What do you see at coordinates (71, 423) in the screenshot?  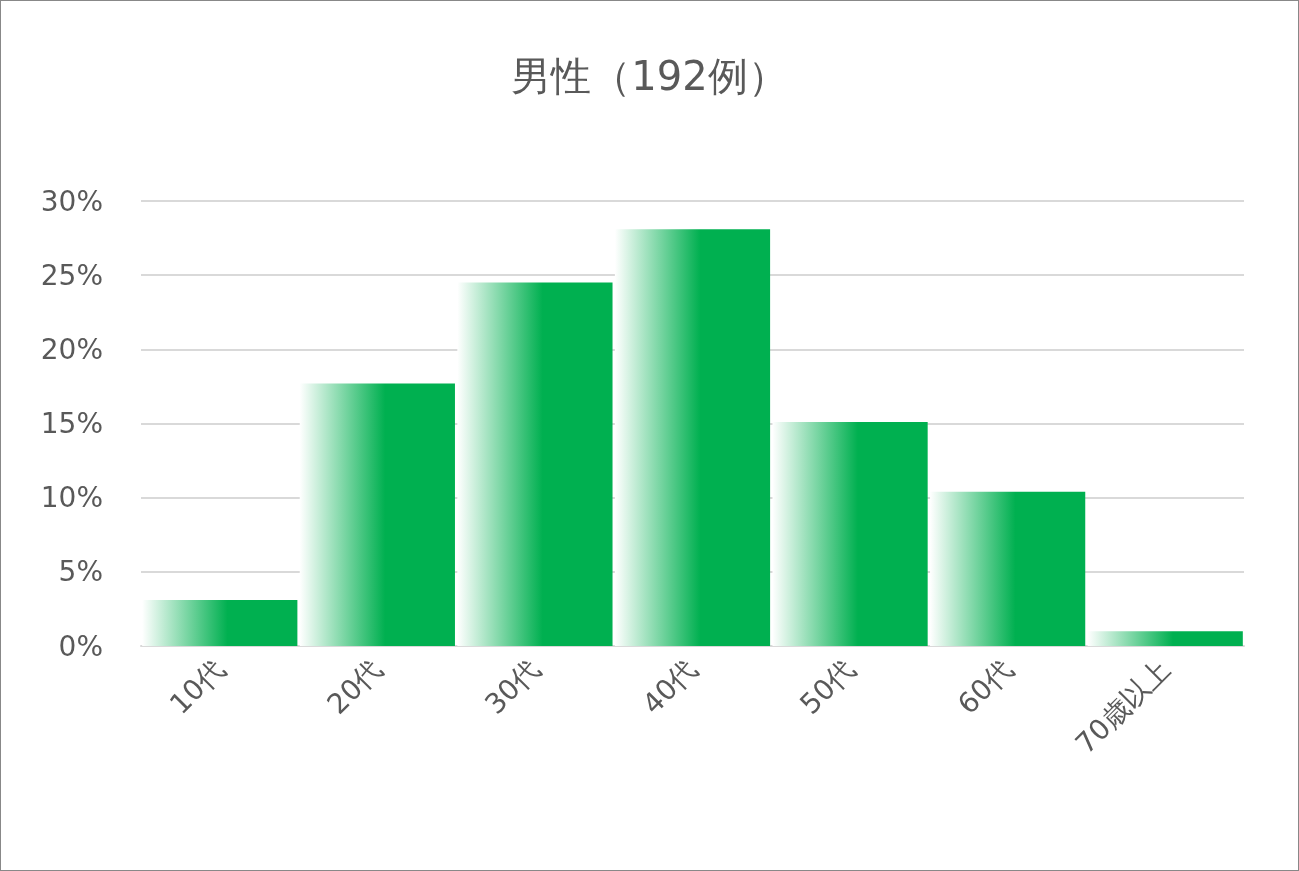 I see `y-tick-label: 15%` at bounding box center [71, 423].